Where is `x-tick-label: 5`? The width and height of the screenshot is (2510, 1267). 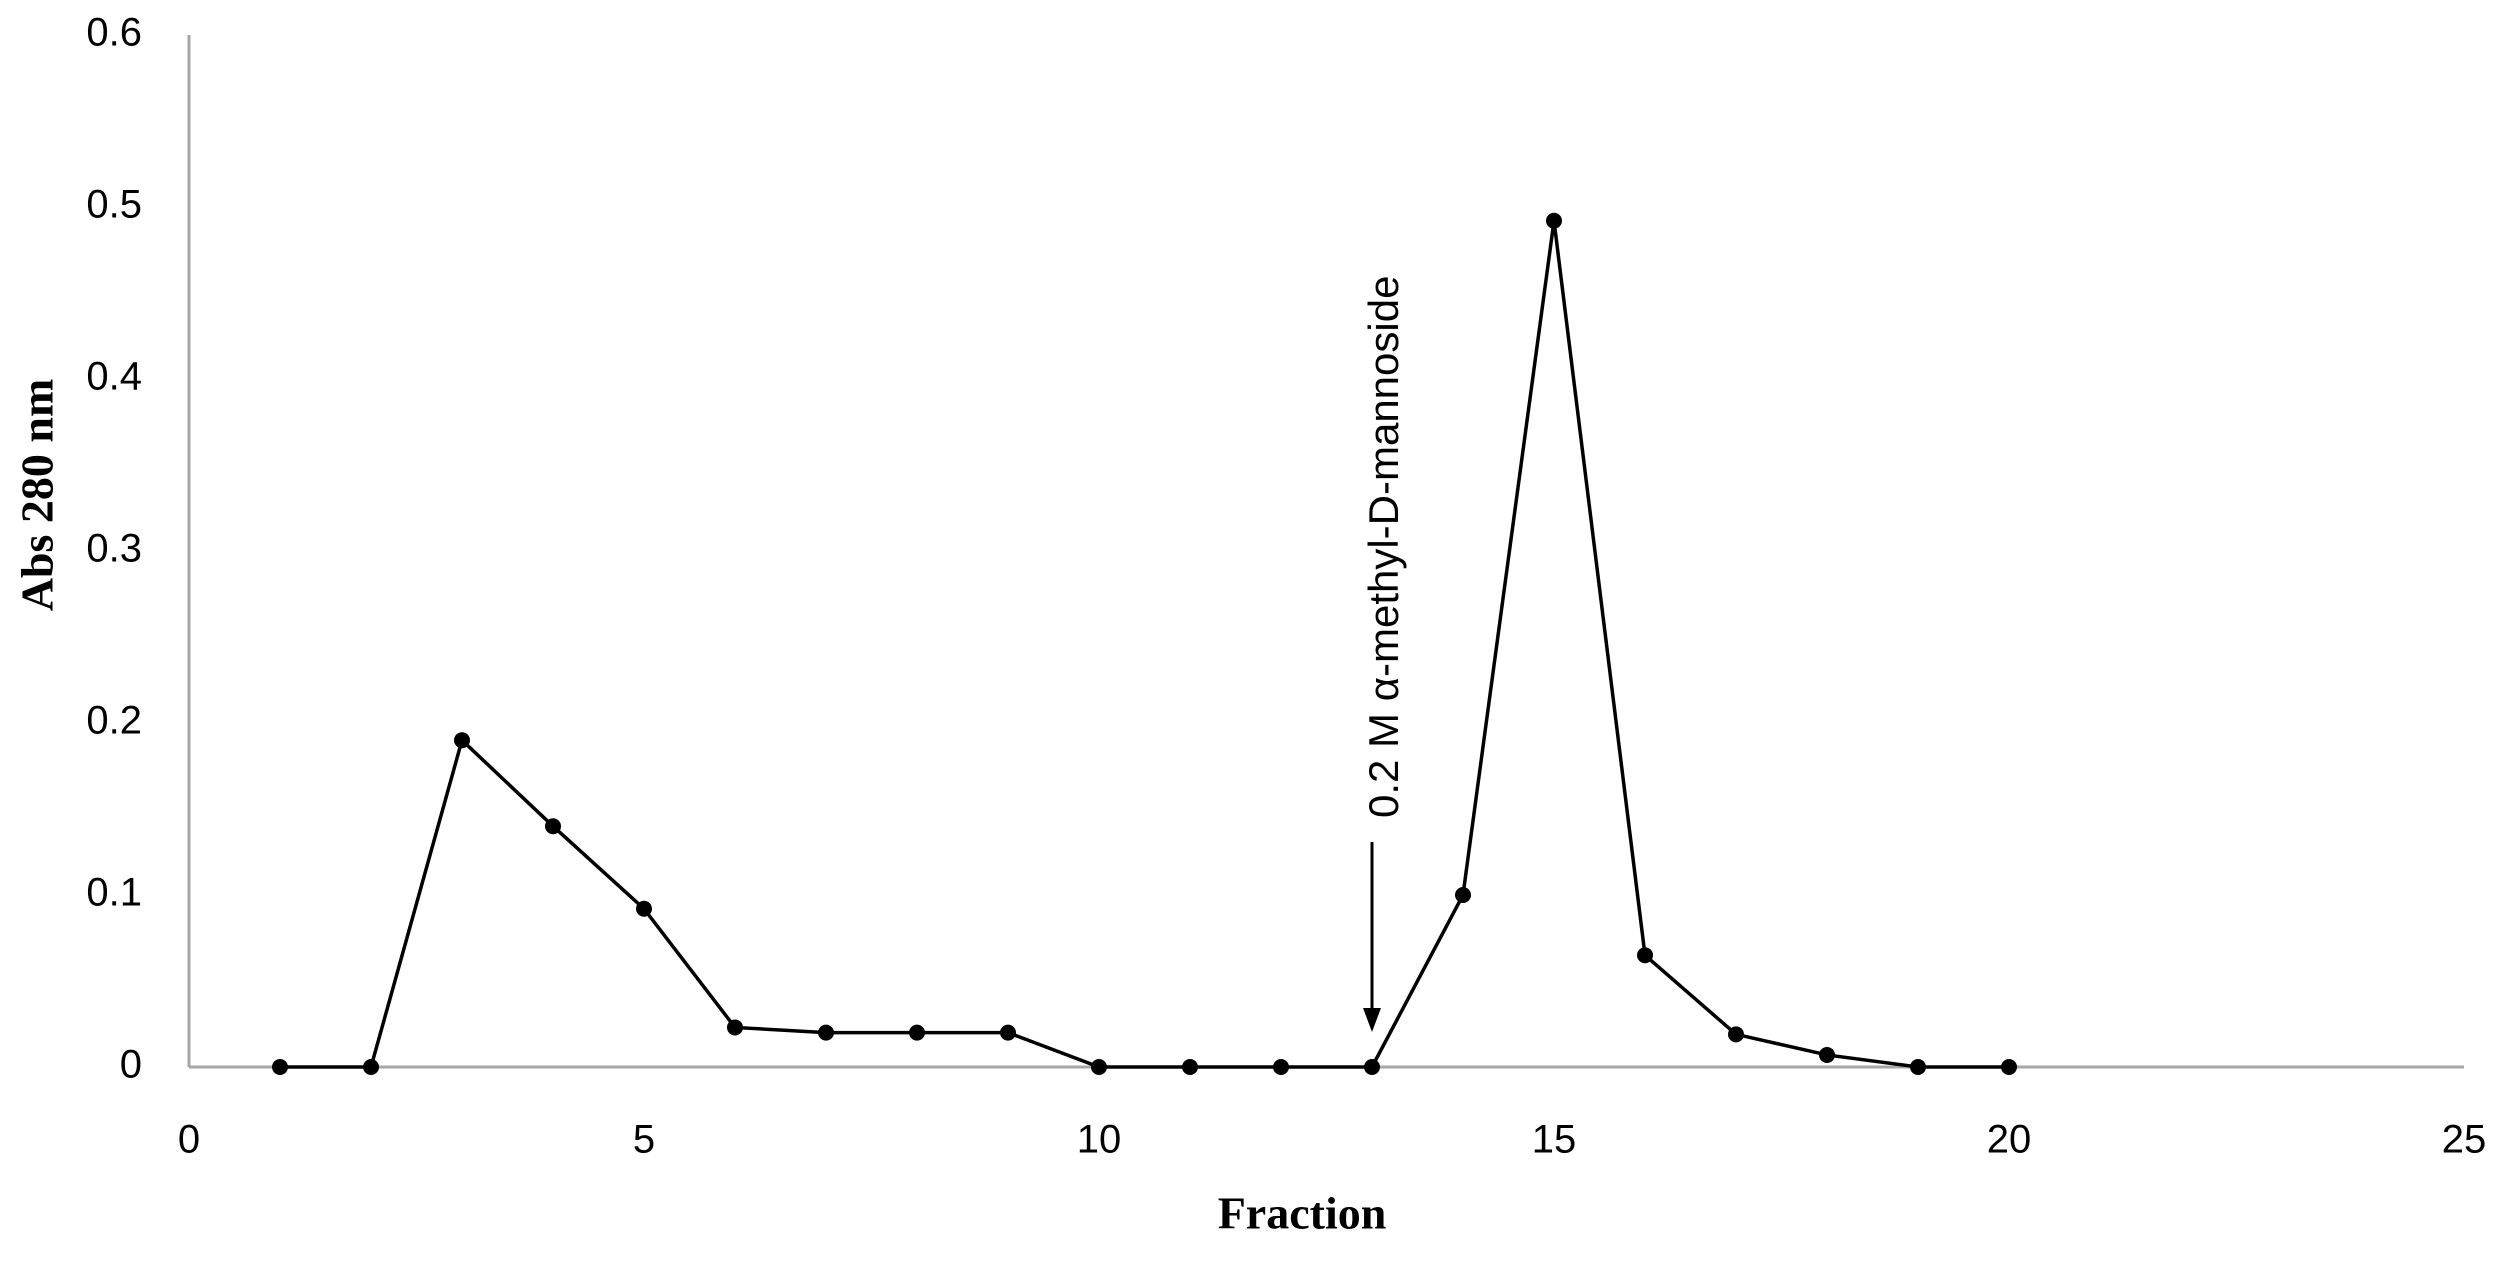
x-tick-label: 5 is located at coordinates (644, 1140).